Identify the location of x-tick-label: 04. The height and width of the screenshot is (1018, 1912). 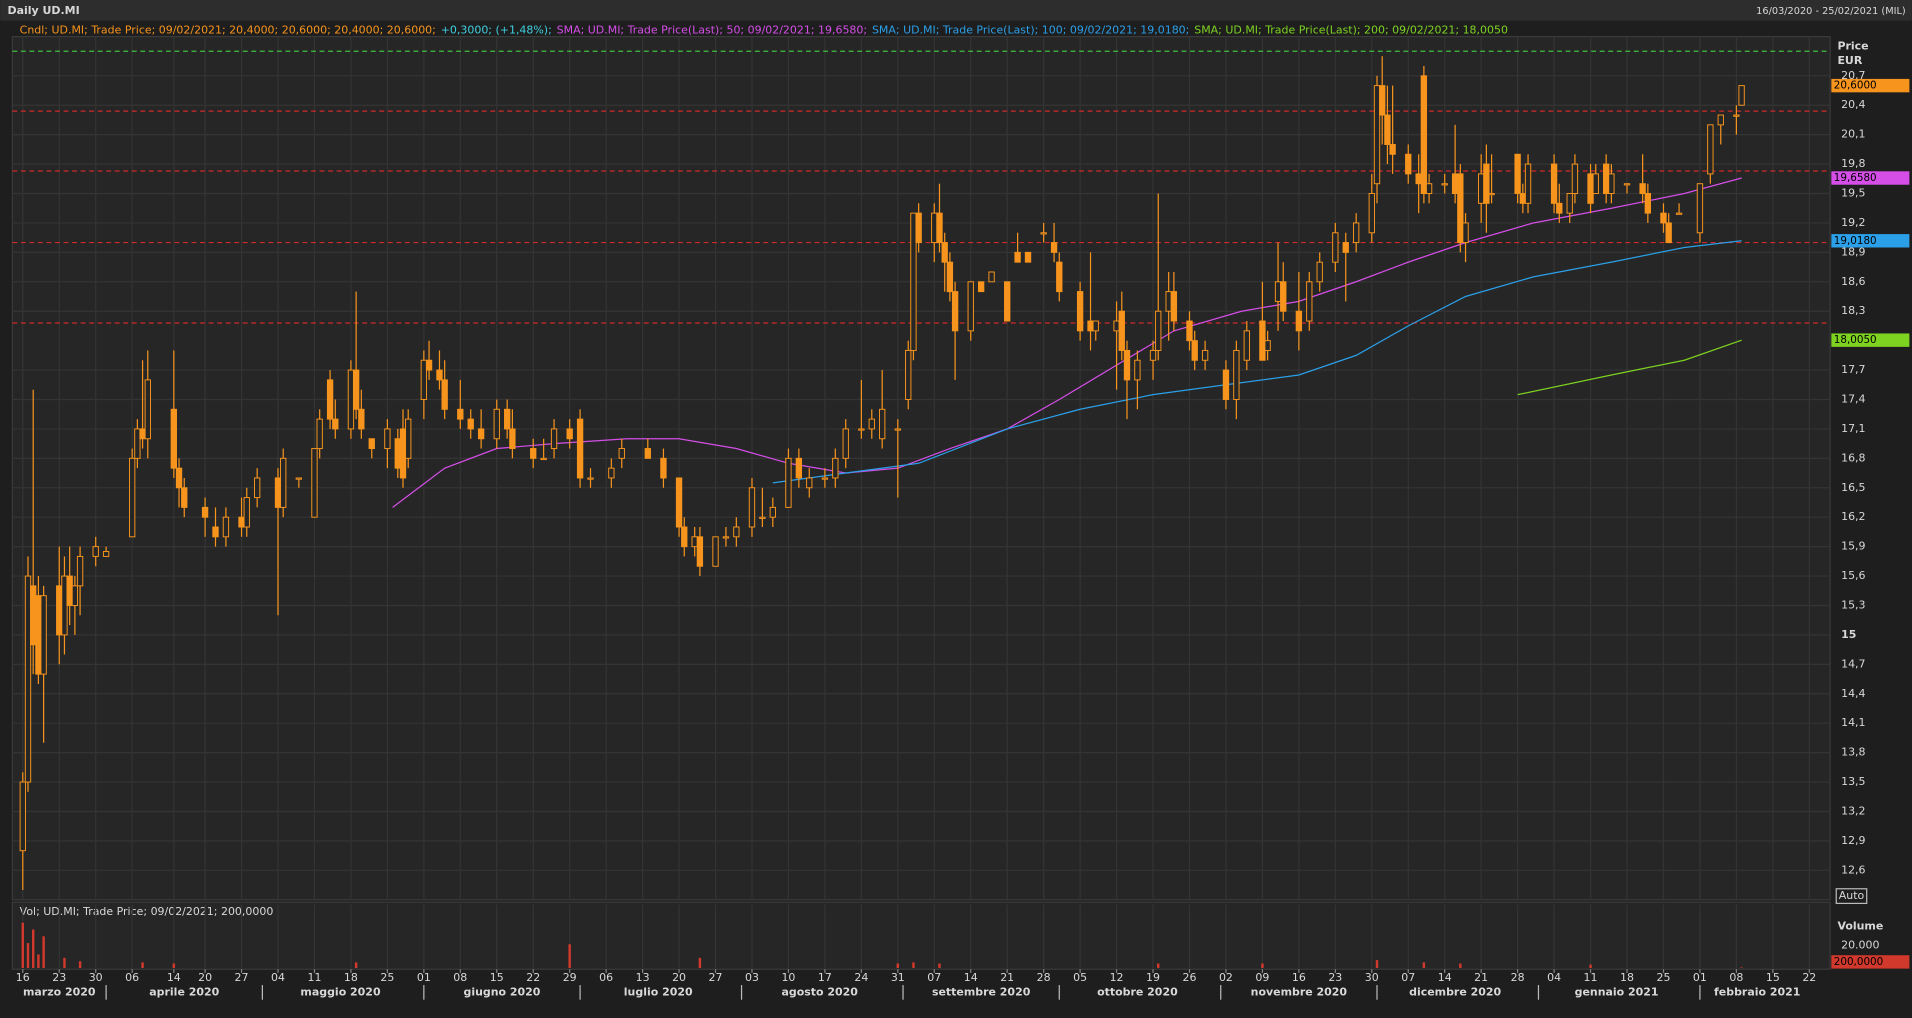
(278, 977).